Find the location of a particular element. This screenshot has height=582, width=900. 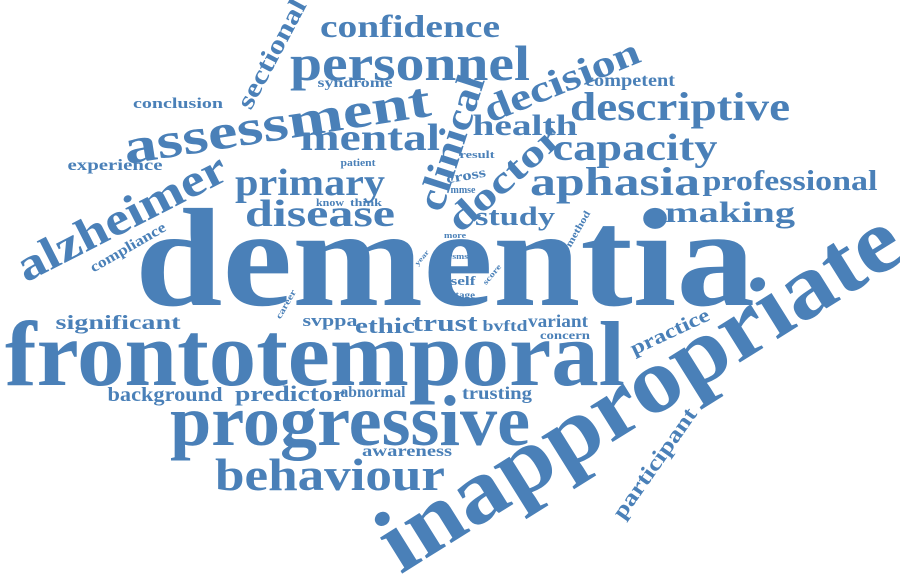

word: aphasia is located at coordinates (615, 181).